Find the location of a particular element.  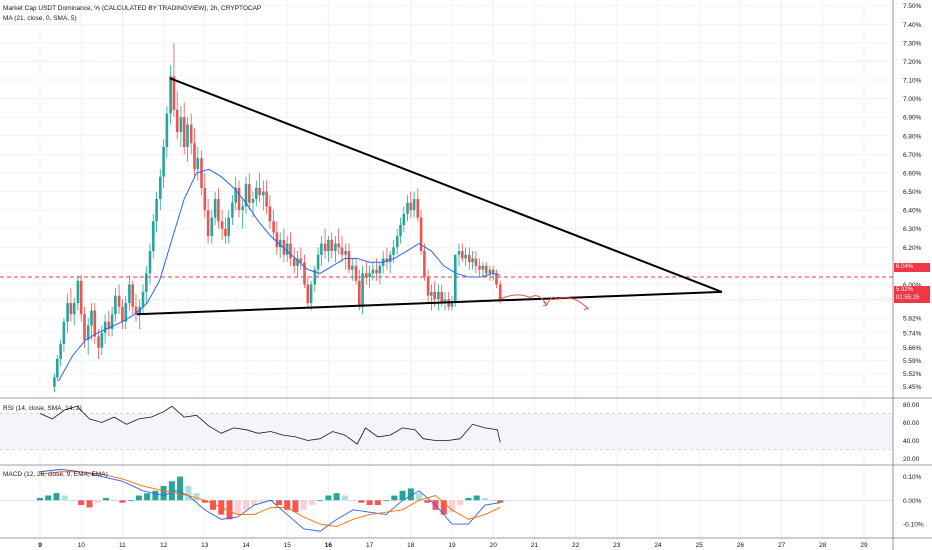

countdown-tag: 01:55:25 is located at coordinates (912, 298).